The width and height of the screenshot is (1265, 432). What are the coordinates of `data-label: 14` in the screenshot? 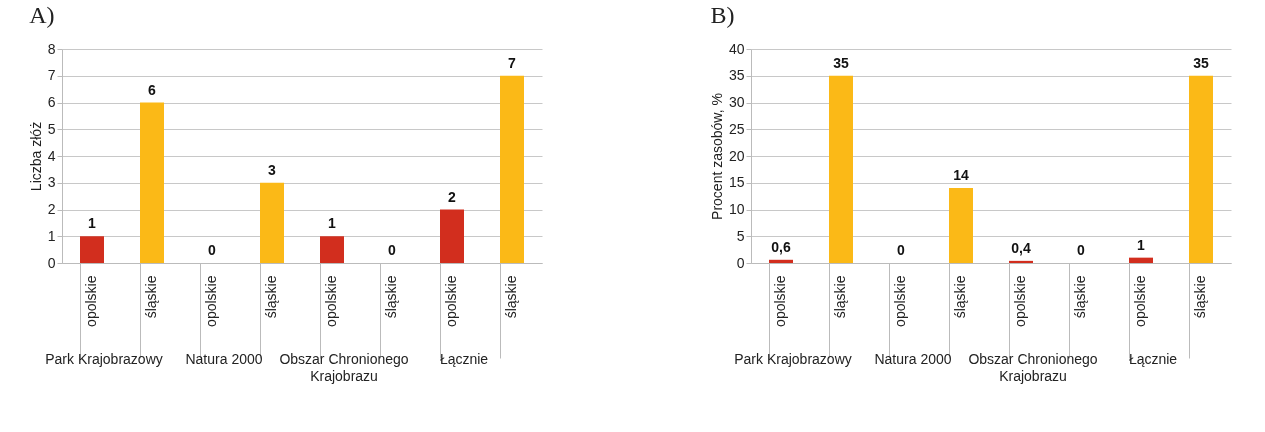 It's located at (961, 175).